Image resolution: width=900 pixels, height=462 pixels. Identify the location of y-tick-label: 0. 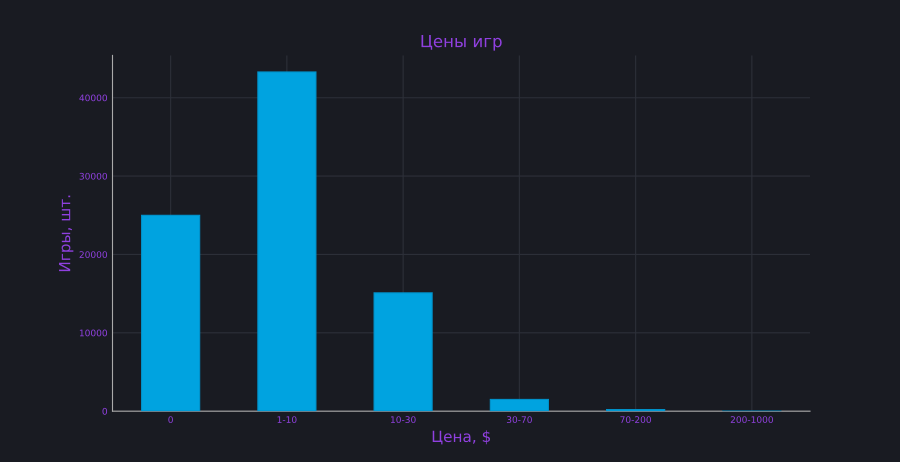
(105, 411).